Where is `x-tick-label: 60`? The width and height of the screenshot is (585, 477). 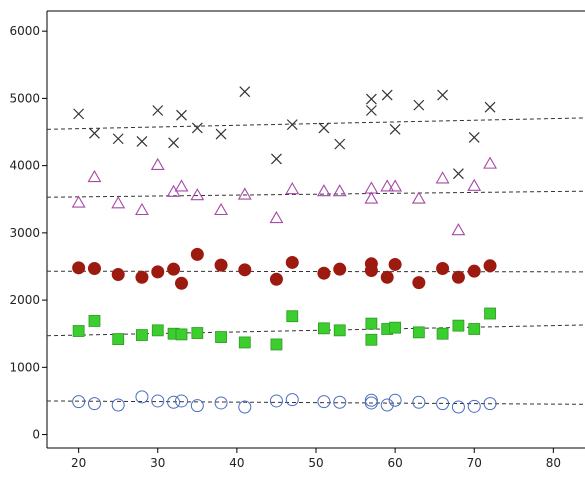
x-tick-label: 60 is located at coordinates (394, 463).